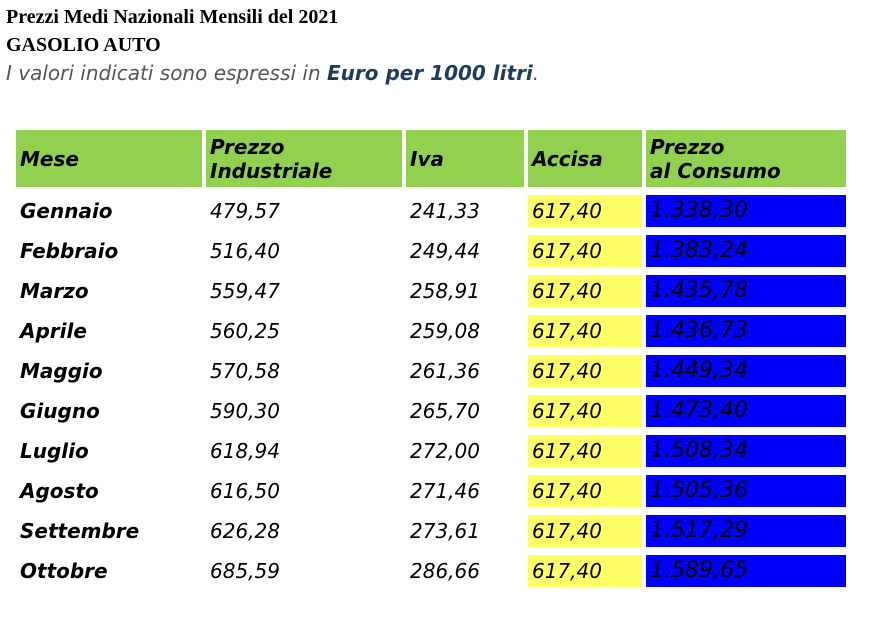  Describe the element at coordinates (445, 571) in the screenshot. I see `cell-iva: 286,66` at that location.